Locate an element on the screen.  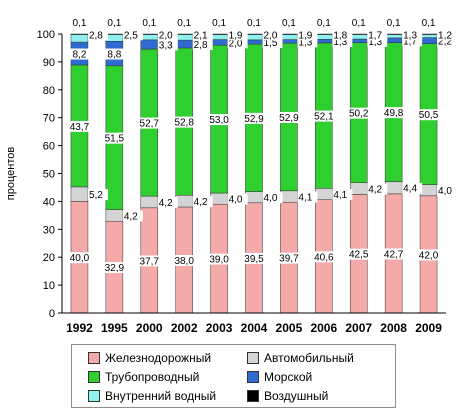
data-label: 52,1 is located at coordinates (324, 117).